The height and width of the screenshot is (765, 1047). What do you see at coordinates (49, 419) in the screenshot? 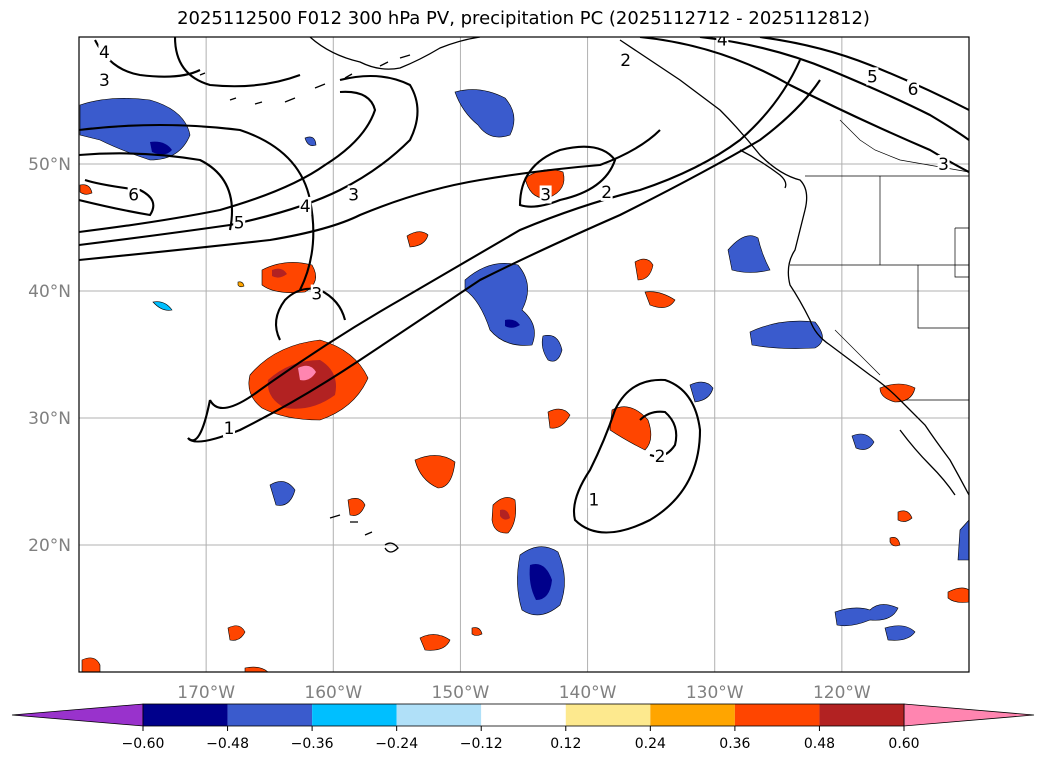
I see `lat-tick-label: 30°N` at bounding box center [49, 419].